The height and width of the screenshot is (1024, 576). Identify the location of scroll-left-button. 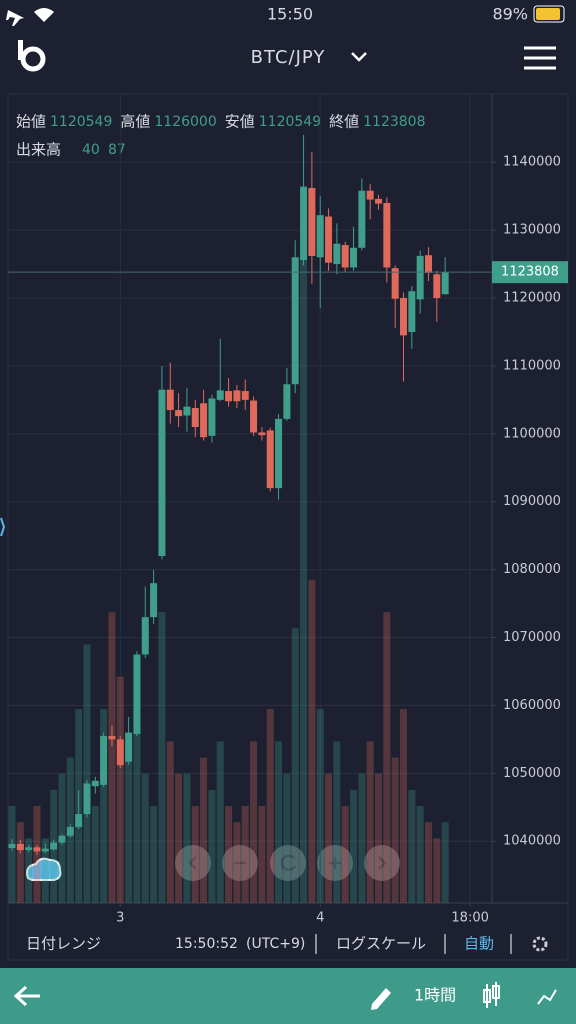
(193, 863).